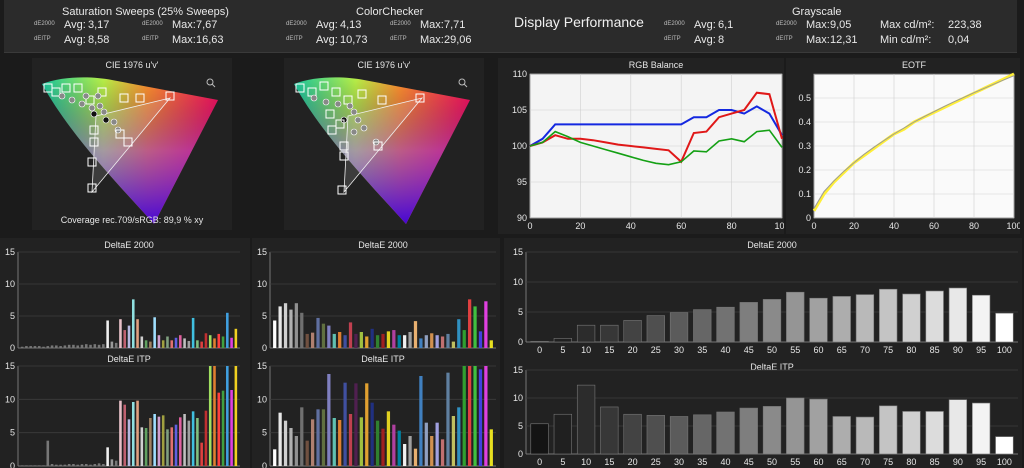 This screenshot has width=1024, height=468. I want to click on y-tick-label: 110, so click(520, 74).